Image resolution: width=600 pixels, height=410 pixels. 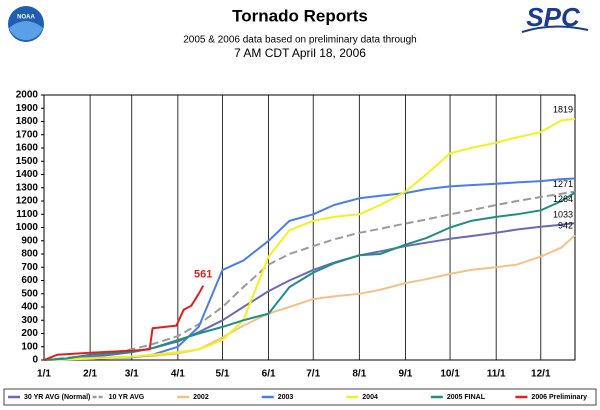 I want to click on x-tick-label: 8/1, so click(x=359, y=374).